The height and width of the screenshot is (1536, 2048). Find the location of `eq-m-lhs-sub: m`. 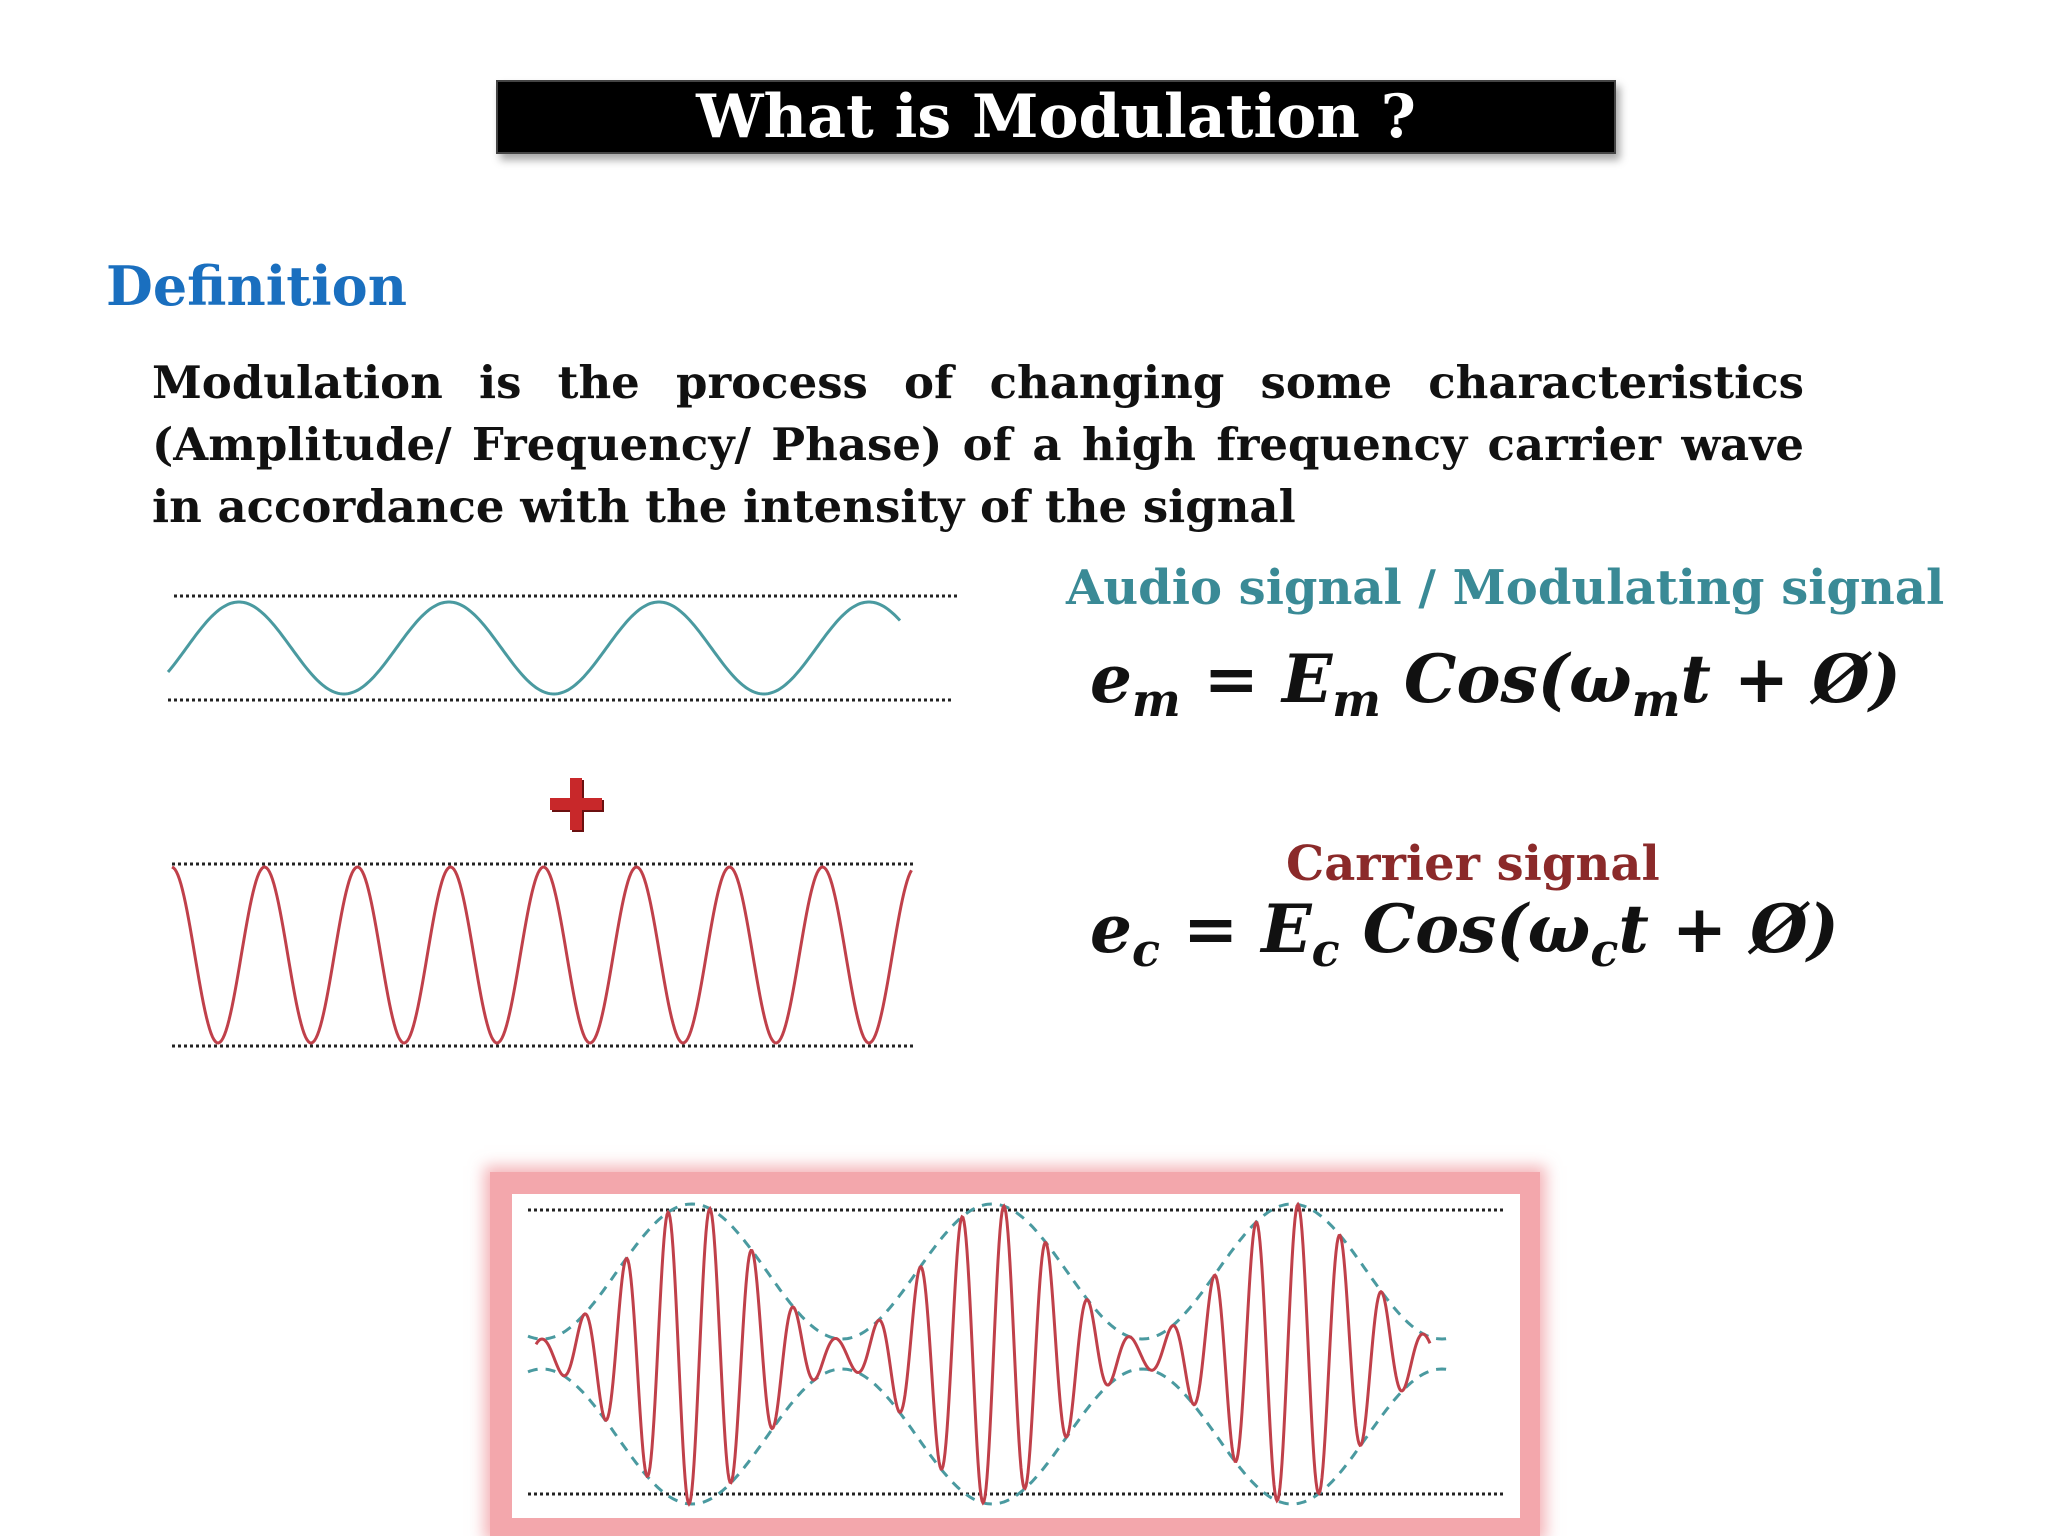

eq-m-lhs-sub: m is located at coordinates (1156, 700).